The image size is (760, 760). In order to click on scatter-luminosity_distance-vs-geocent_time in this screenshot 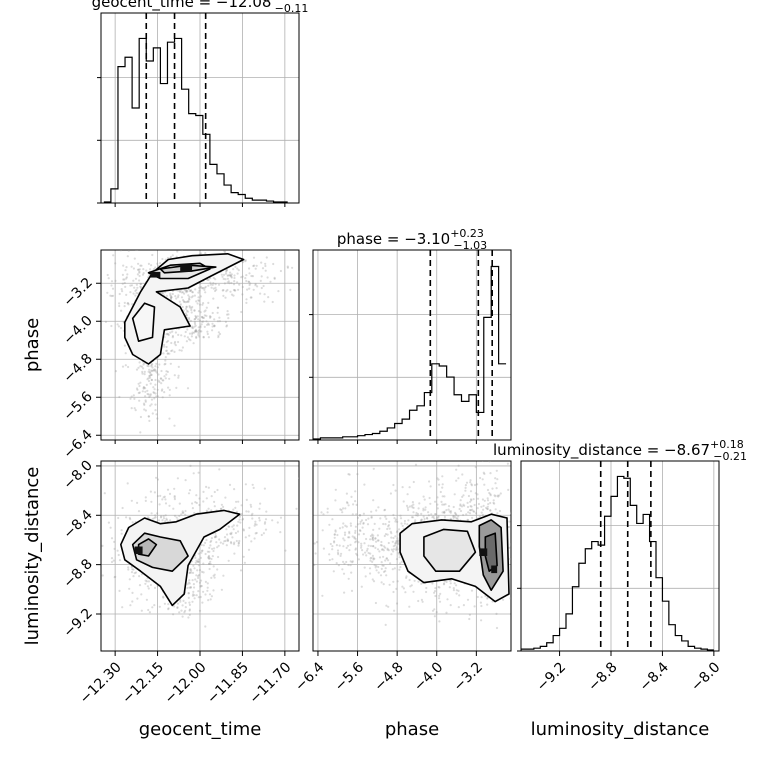, I will do `click(200, 556)`.